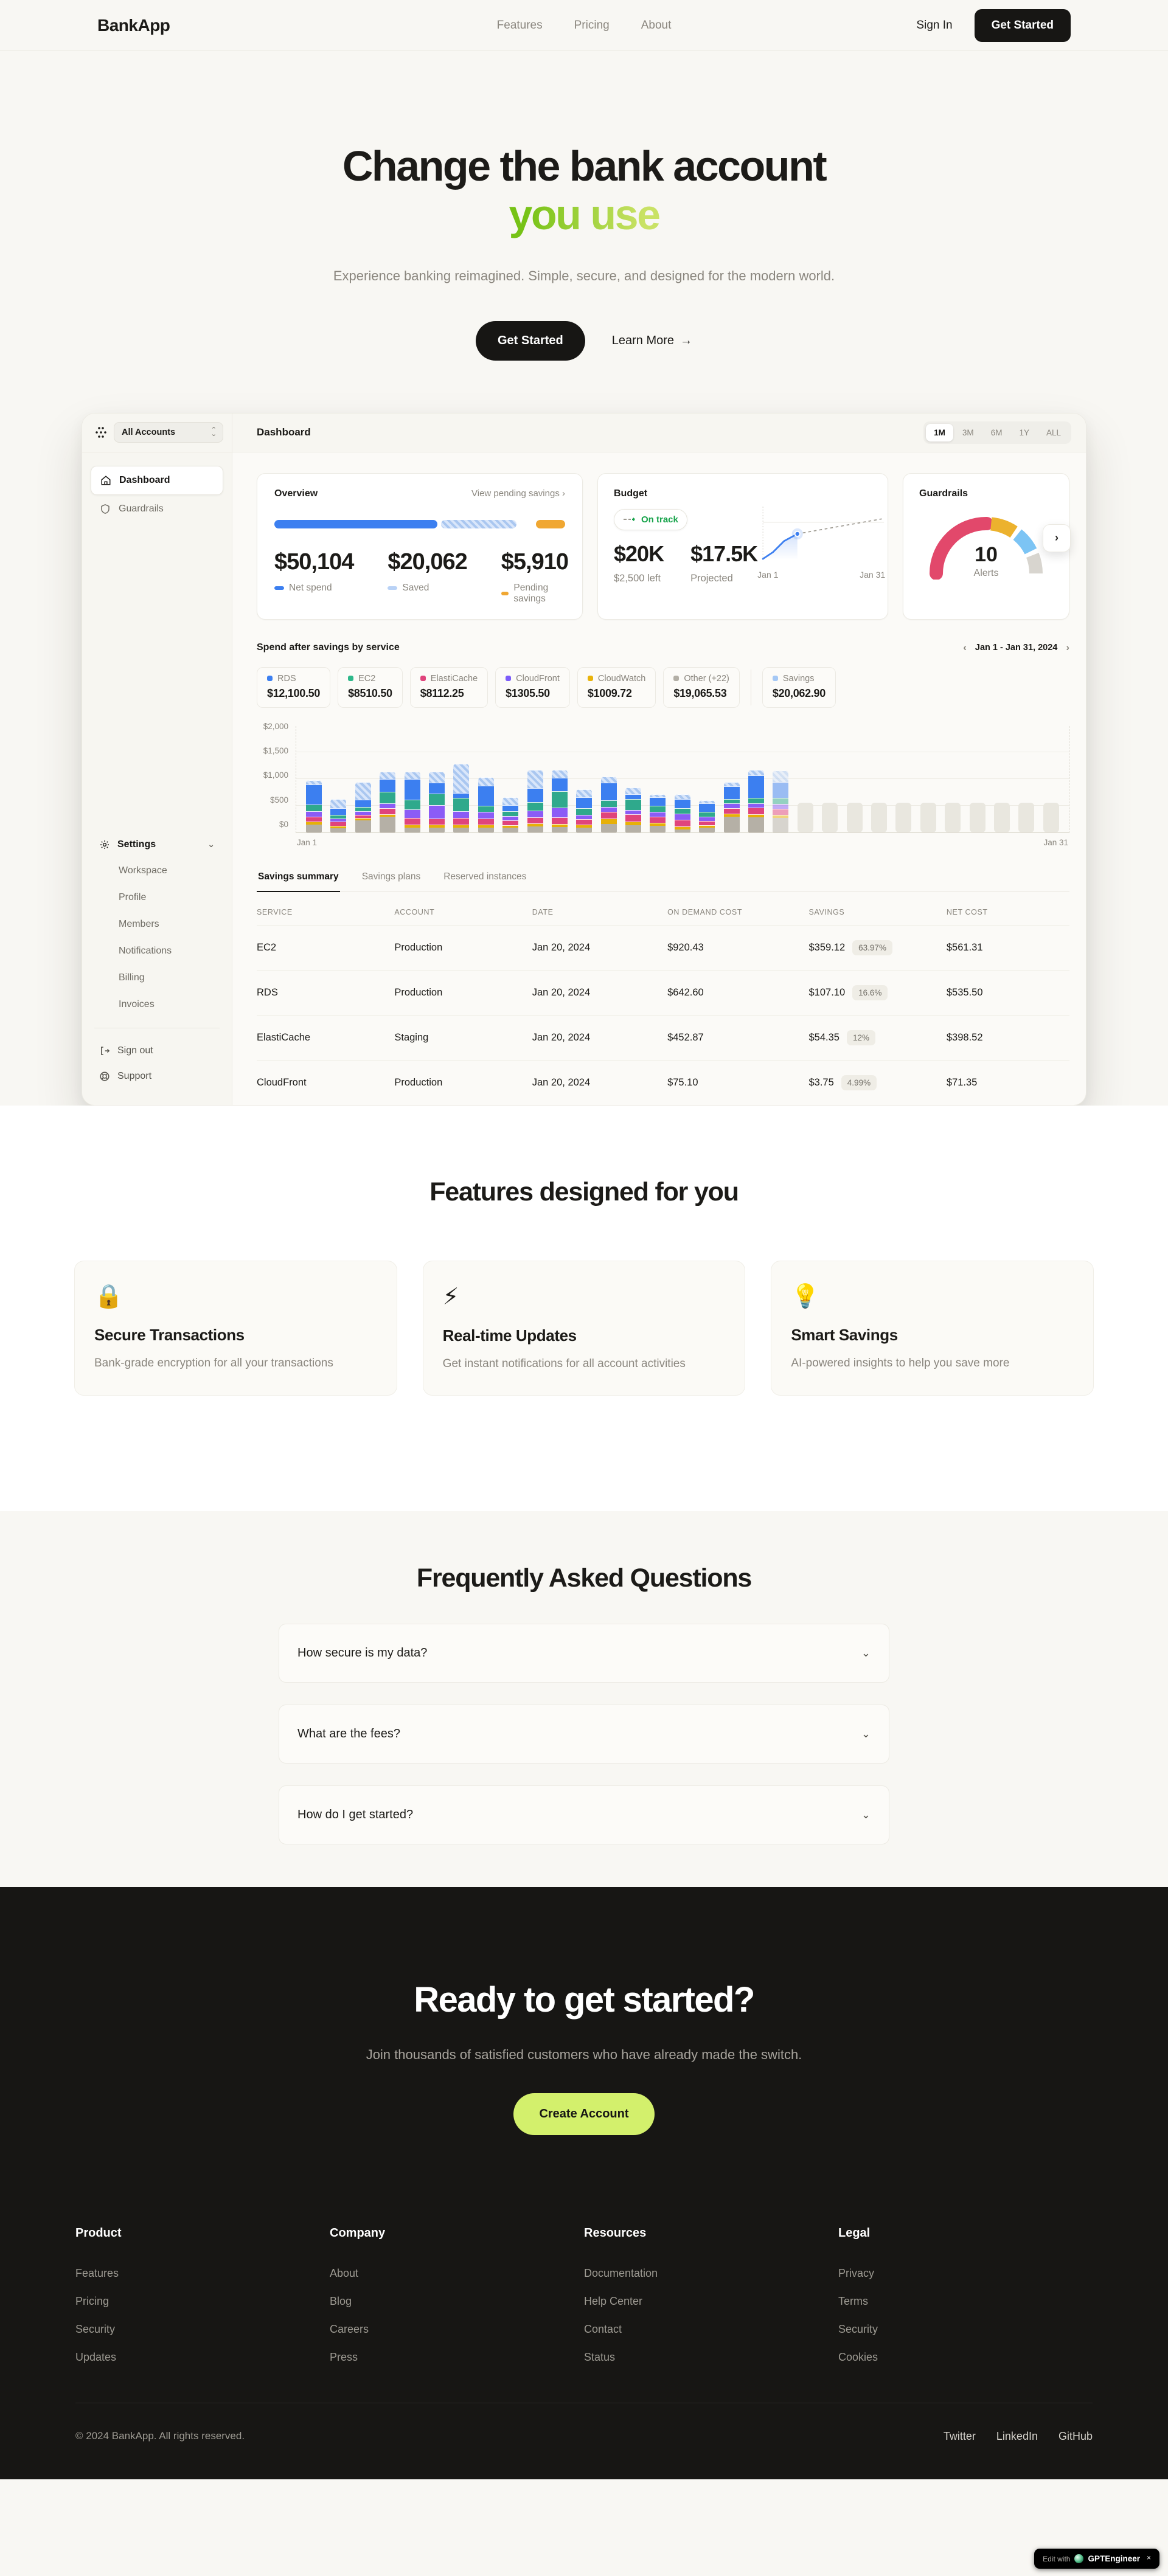 Image resolution: width=1168 pixels, height=2576 pixels. I want to click on sign-out-icon, so click(104, 1050).